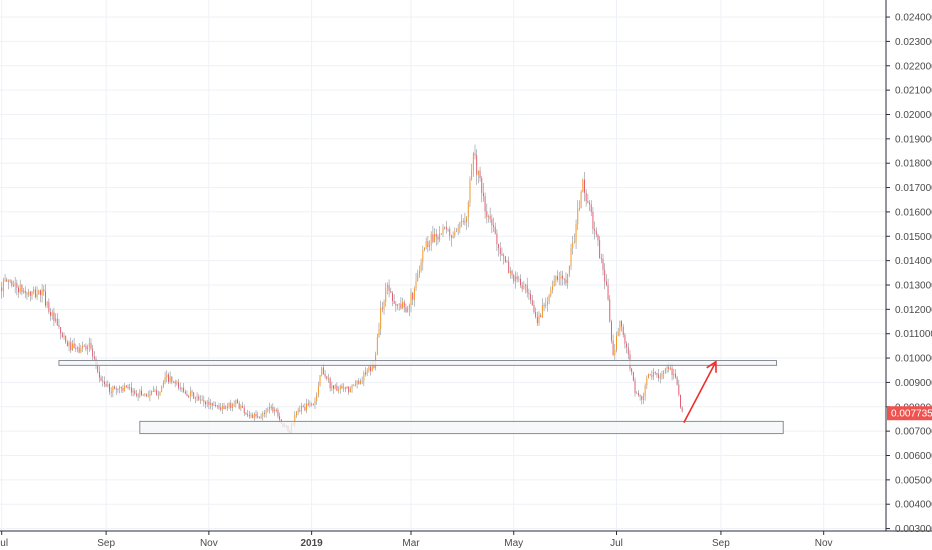 This screenshot has height=550, width=932. What do you see at coordinates (711, 366) in the screenshot?
I see `arrow-head` at bounding box center [711, 366].